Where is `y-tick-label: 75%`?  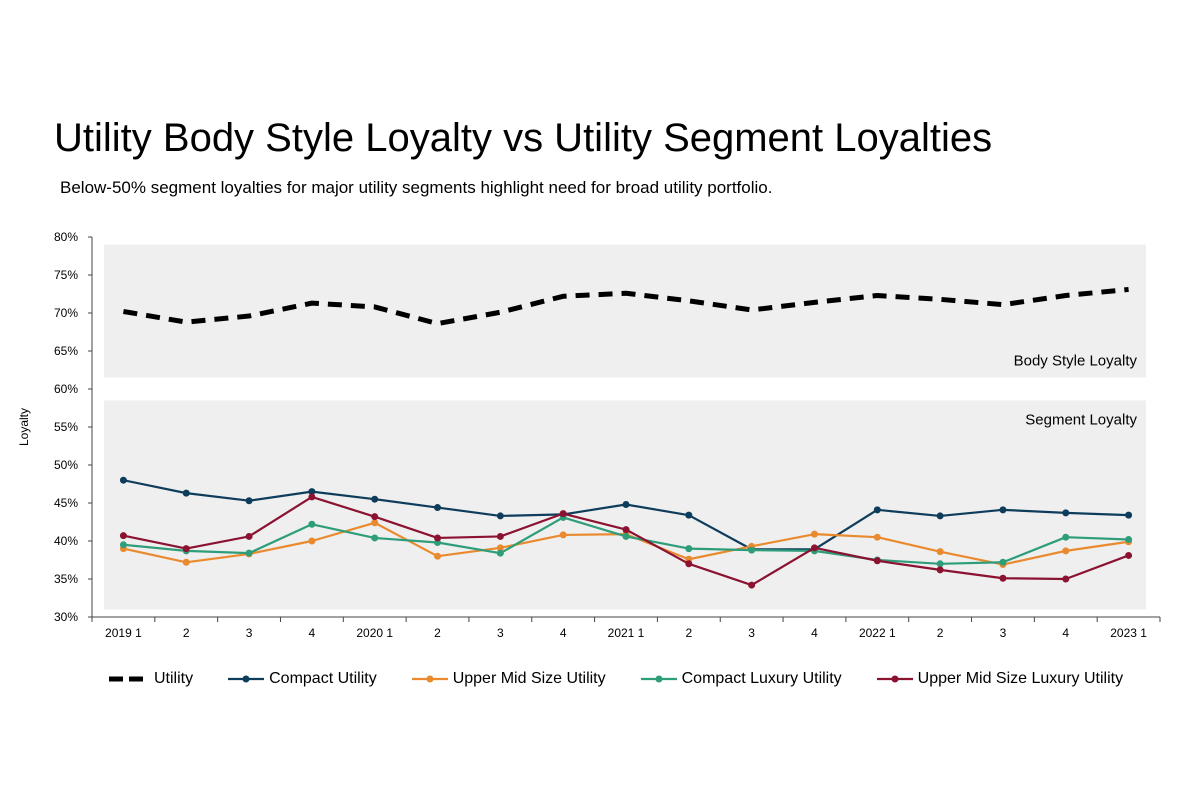
y-tick-label: 75% is located at coordinates (66, 275).